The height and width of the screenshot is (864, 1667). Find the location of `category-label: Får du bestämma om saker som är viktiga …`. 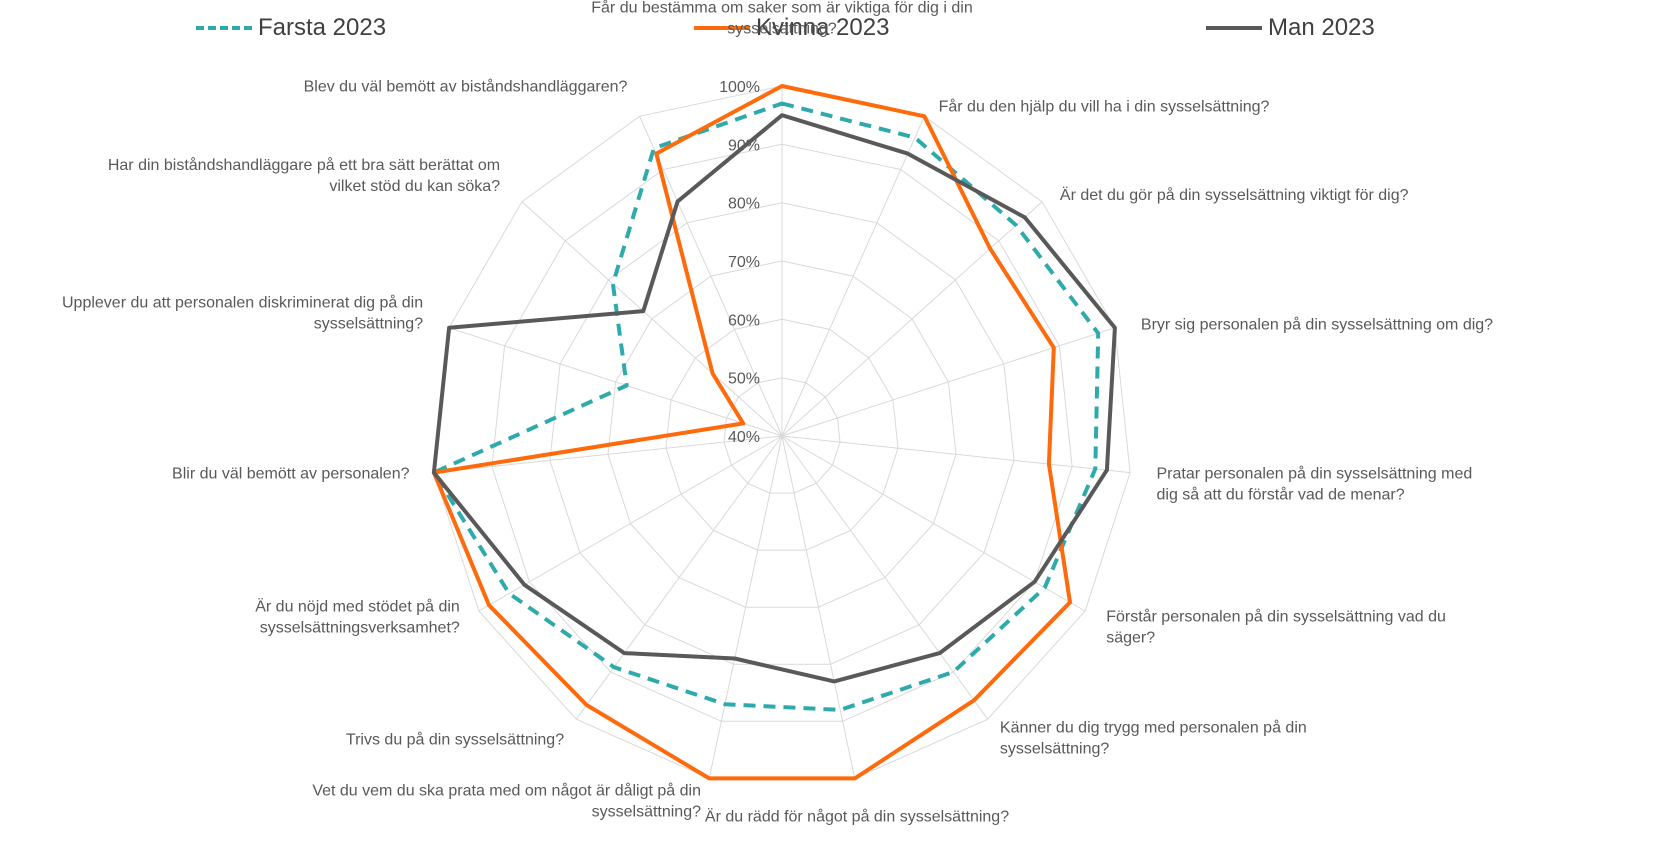

category-label: Får du bestämma om saker som är viktiga … is located at coordinates (781, 19).